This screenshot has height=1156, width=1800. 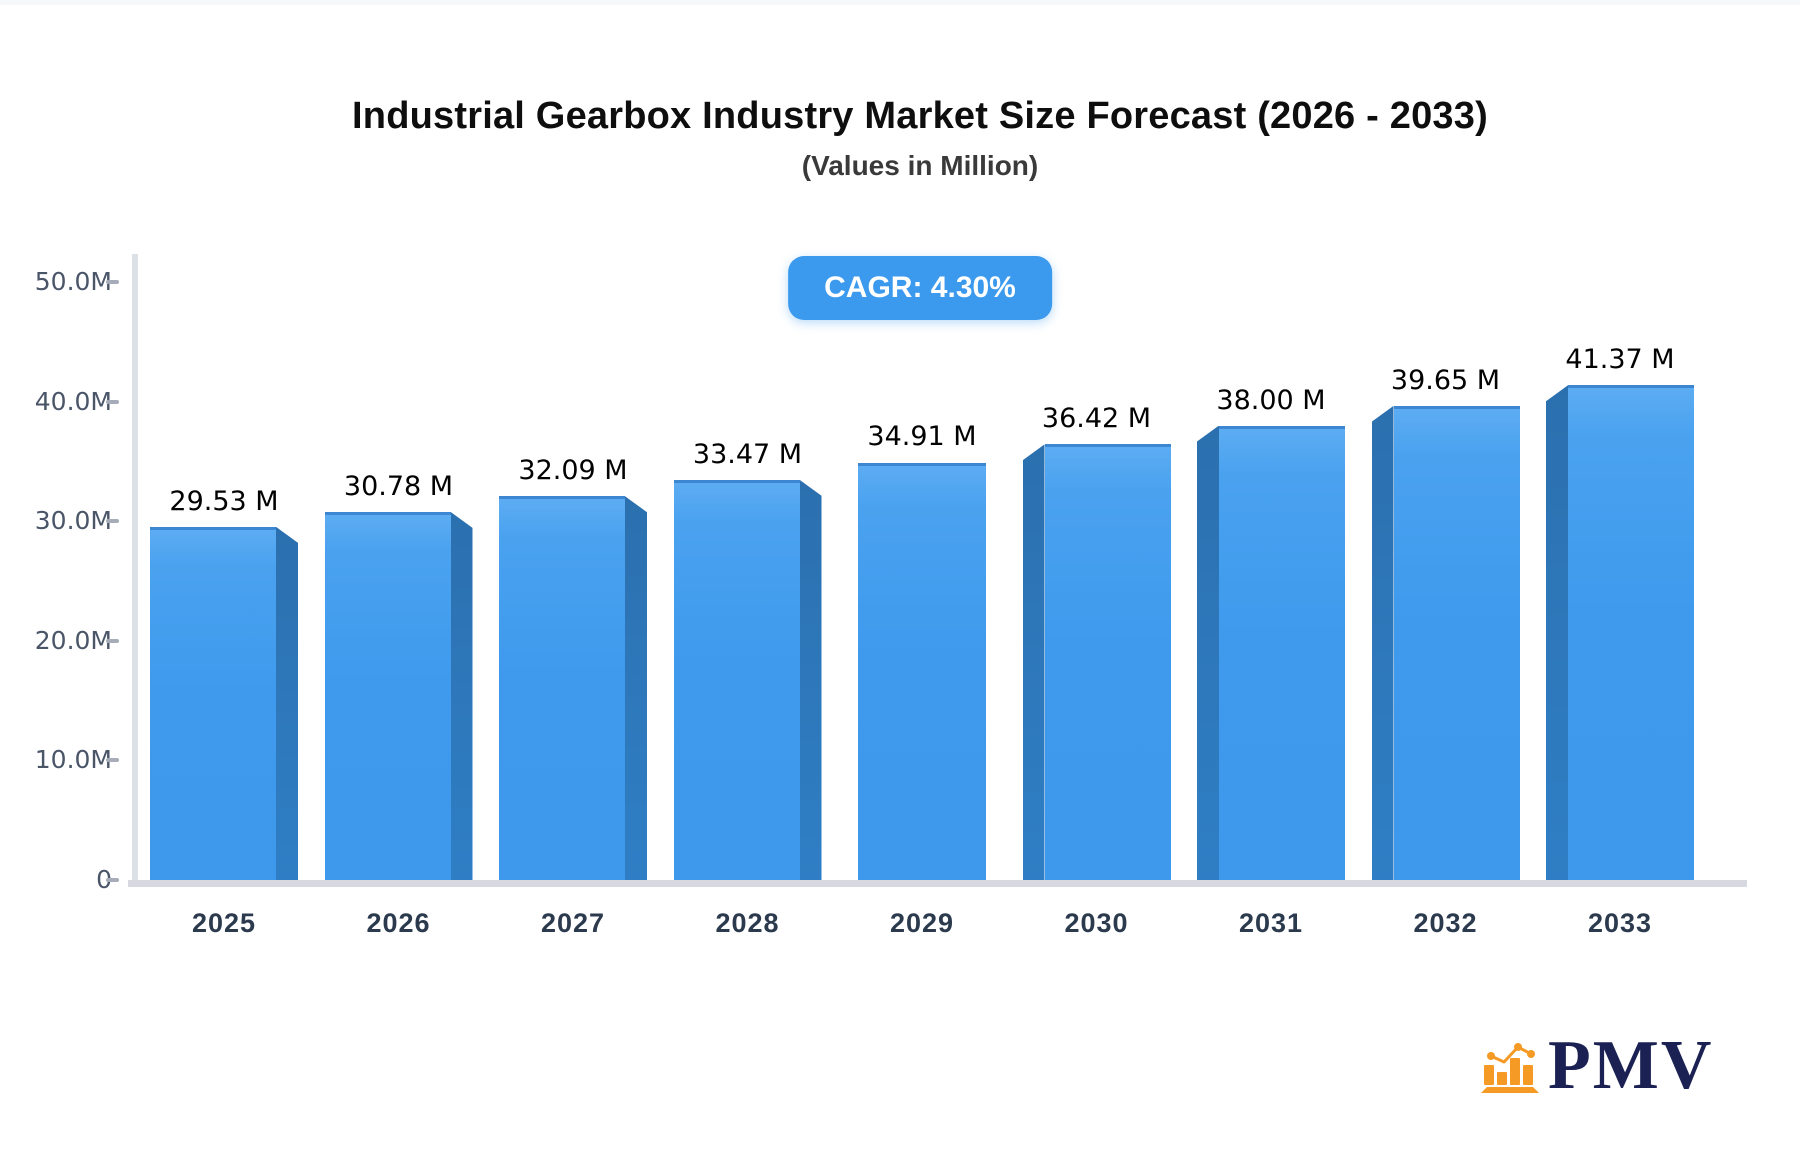 What do you see at coordinates (922, 437) in the screenshot?
I see `bar-value-label: 34.91 M` at bounding box center [922, 437].